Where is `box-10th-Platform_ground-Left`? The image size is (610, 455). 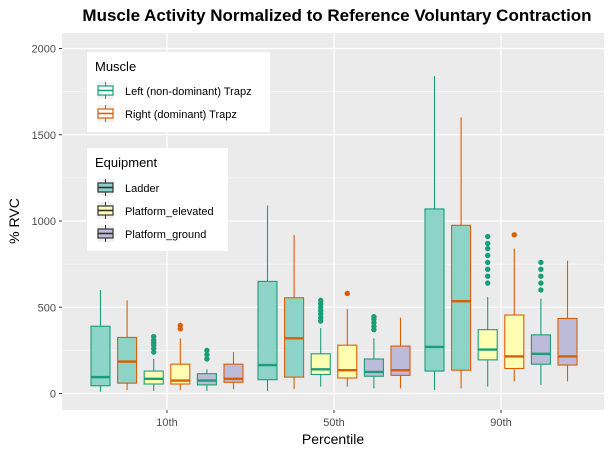
box-10th-Platform_ground-Left is located at coordinates (206, 369).